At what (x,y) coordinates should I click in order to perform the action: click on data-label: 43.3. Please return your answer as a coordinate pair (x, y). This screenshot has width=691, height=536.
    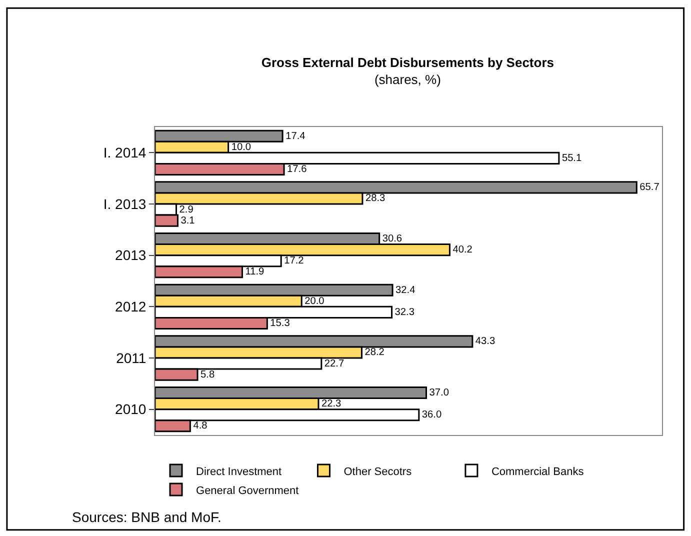
    Looking at the image, I should click on (485, 342).